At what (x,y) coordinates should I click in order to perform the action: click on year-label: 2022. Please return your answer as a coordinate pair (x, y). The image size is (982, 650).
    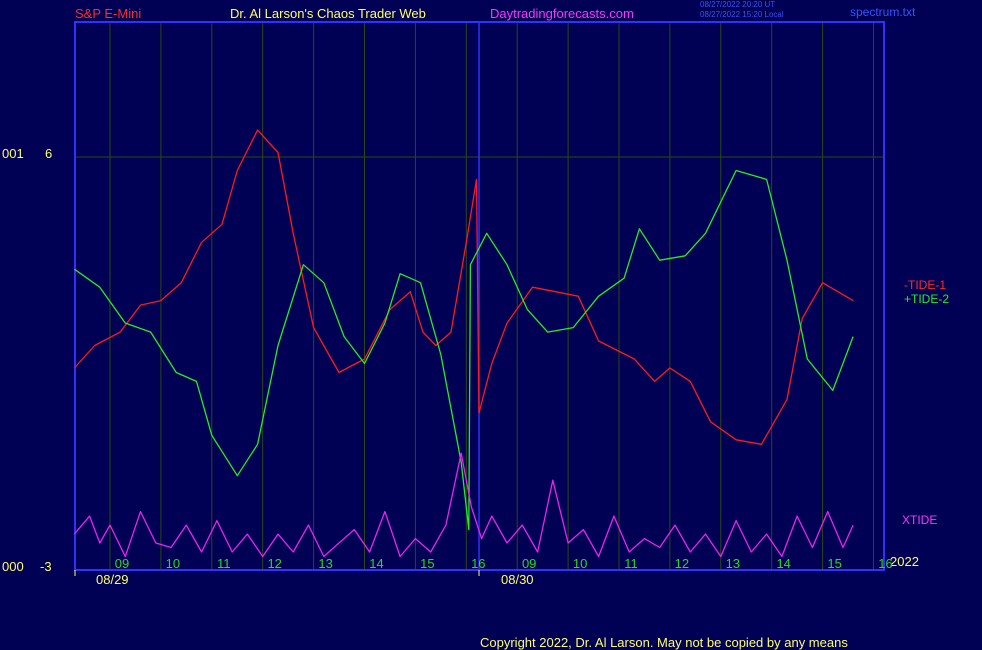
    Looking at the image, I should click on (904, 561).